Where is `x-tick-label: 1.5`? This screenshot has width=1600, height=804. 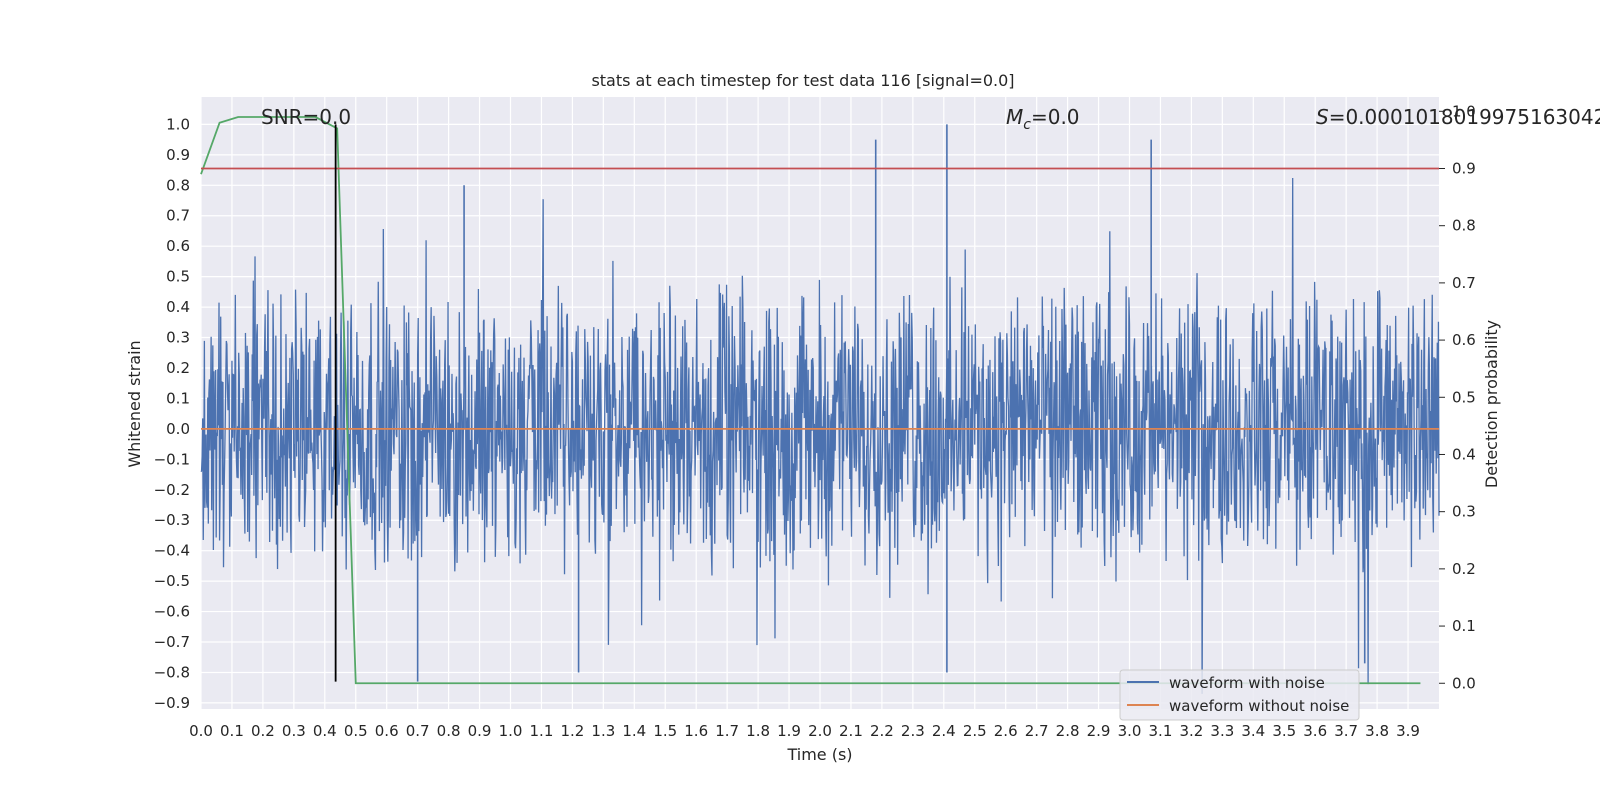 x-tick-label: 1.5 is located at coordinates (665, 731).